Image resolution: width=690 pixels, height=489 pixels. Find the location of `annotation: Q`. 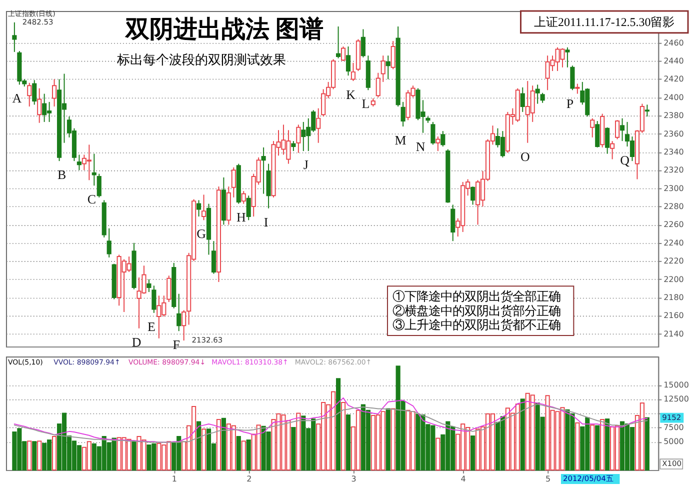

annotation: Q is located at coordinates (625, 160).